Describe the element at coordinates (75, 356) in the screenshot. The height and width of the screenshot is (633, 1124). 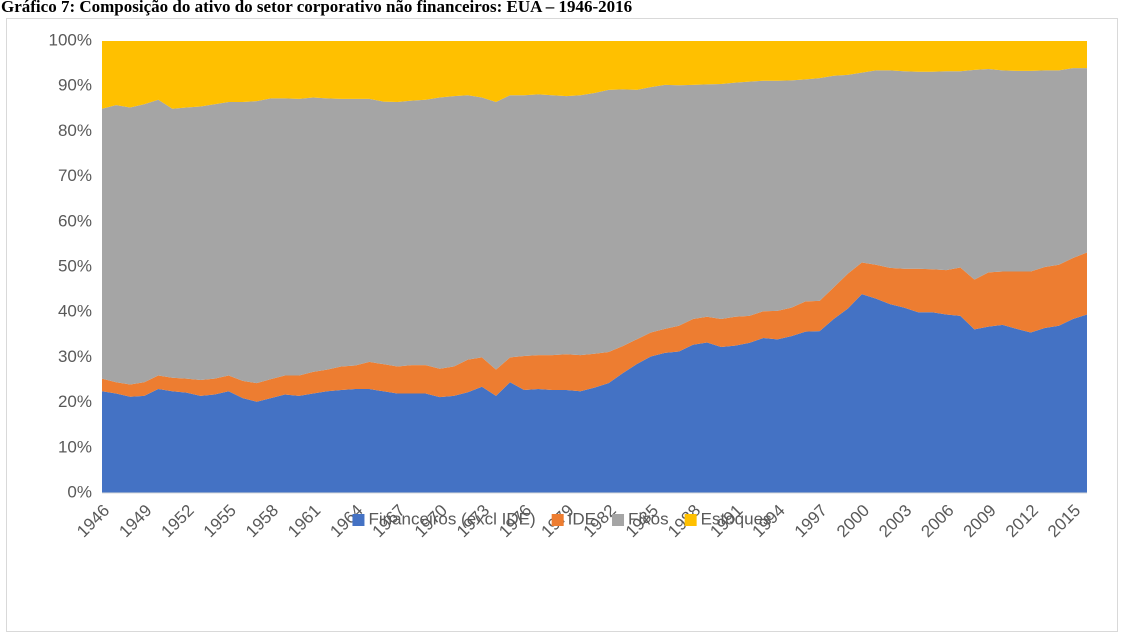
I see `y-tick-label: 30%` at that location.